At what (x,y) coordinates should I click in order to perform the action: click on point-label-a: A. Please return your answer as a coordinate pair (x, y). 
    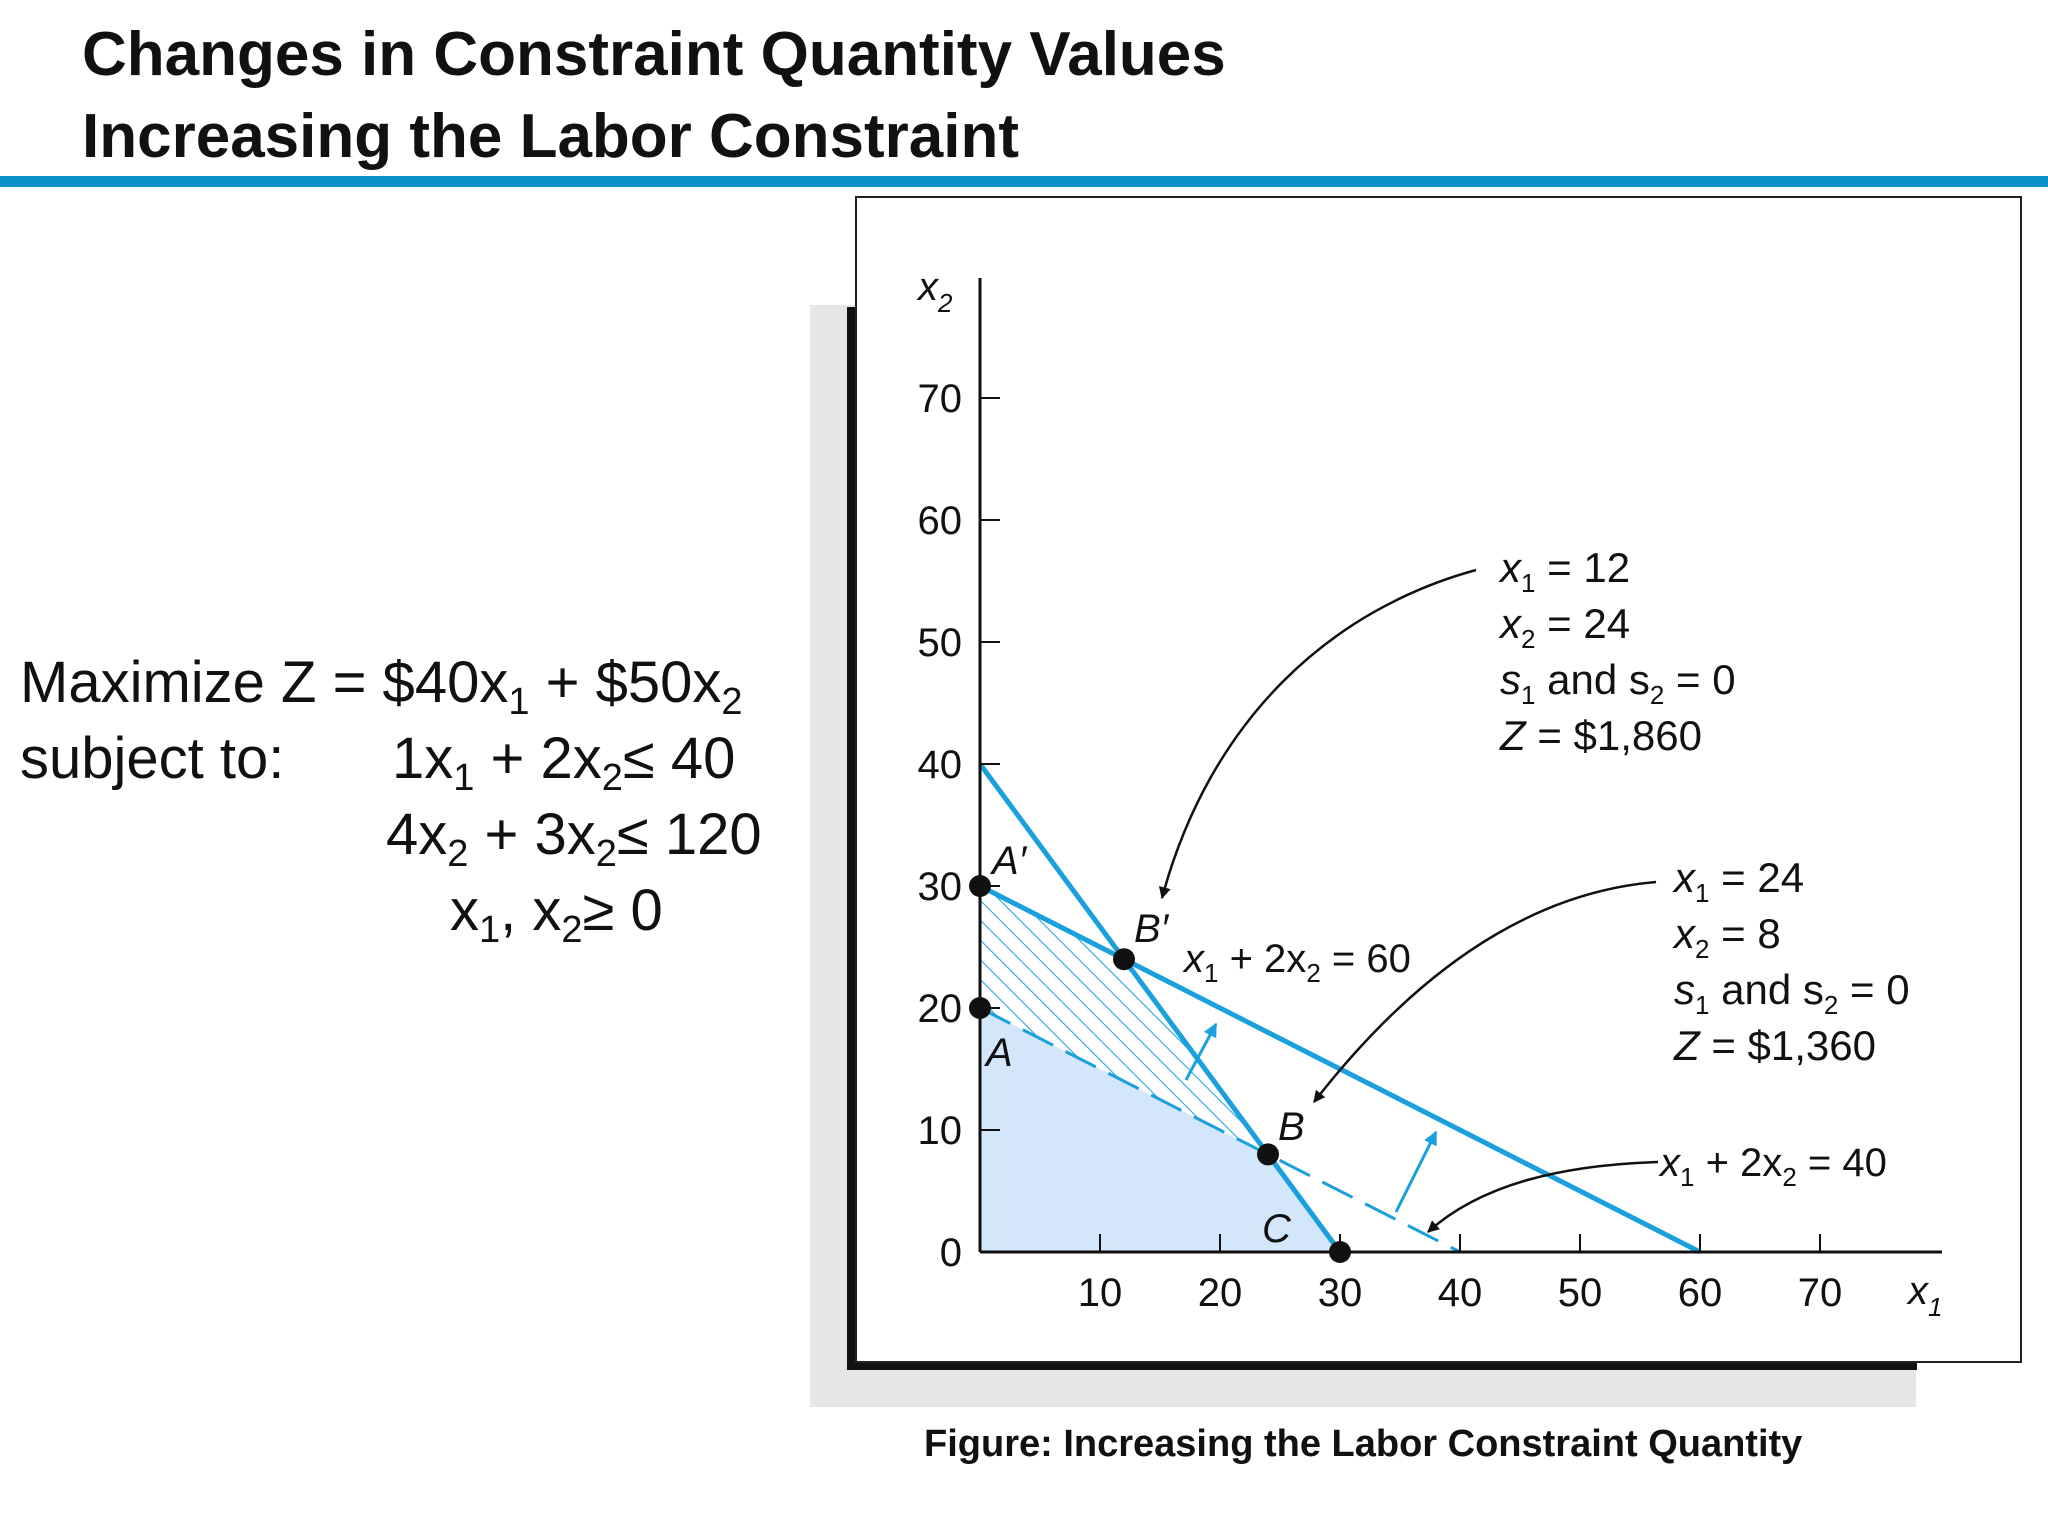
    Looking at the image, I should click on (998, 1053).